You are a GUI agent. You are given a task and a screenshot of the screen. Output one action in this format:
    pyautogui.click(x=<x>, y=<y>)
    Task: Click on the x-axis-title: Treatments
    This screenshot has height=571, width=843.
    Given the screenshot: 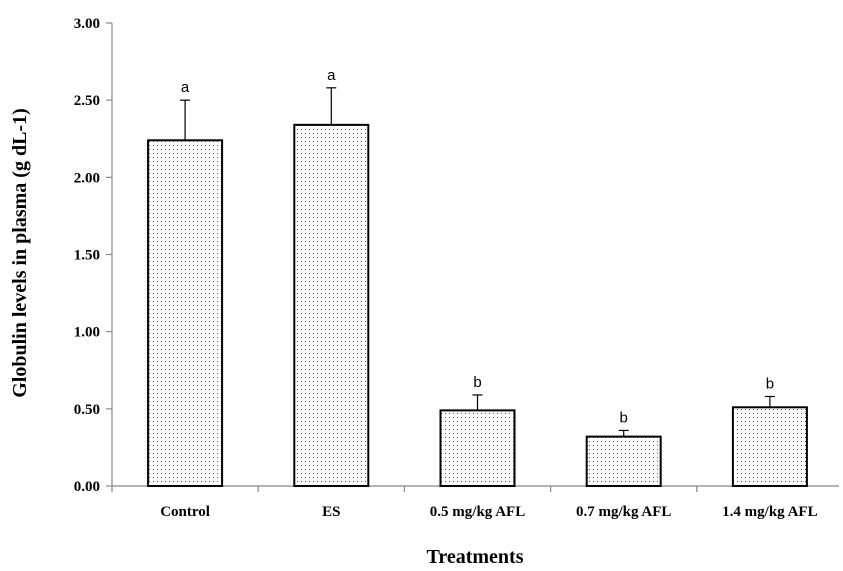 What is the action you would take?
    pyautogui.click(x=474, y=557)
    